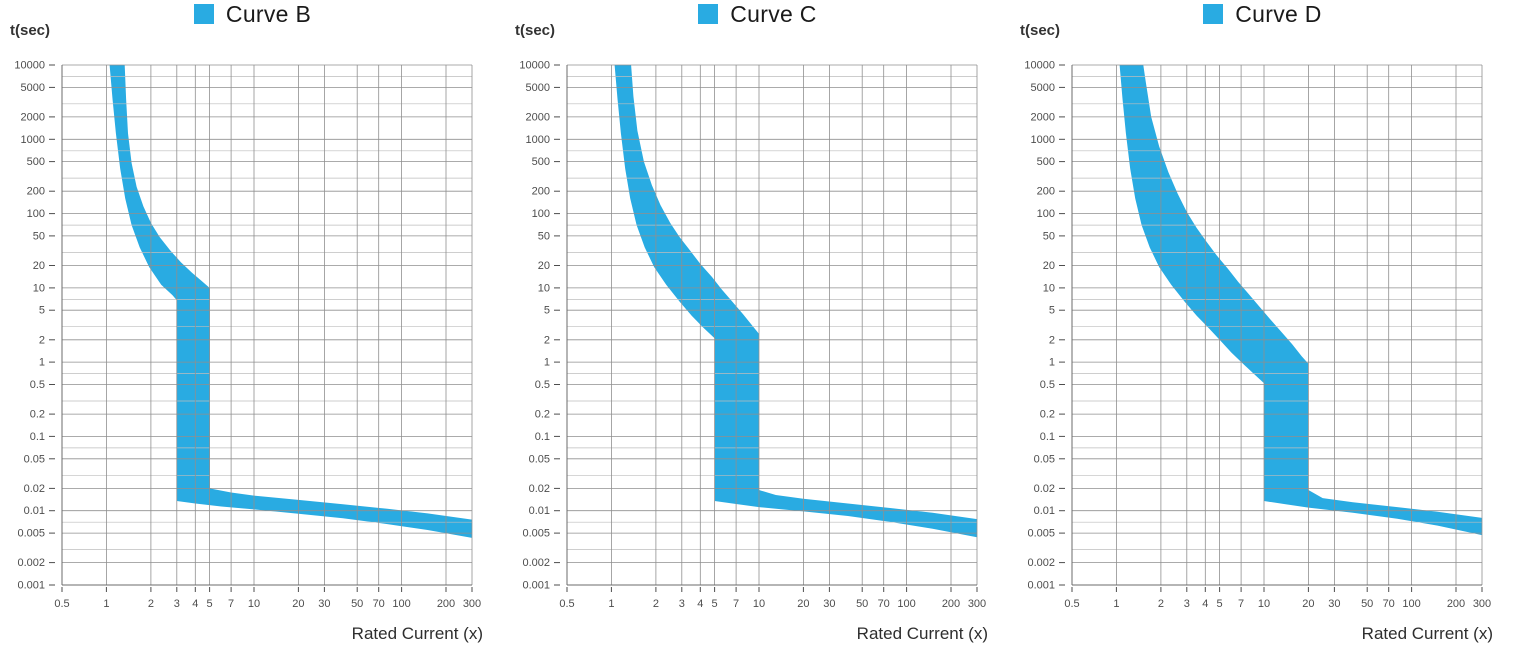 The height and width of the screenshot is (648, 1517). I want to click on legend-curve-d: Curve D, so click(1262, 14).